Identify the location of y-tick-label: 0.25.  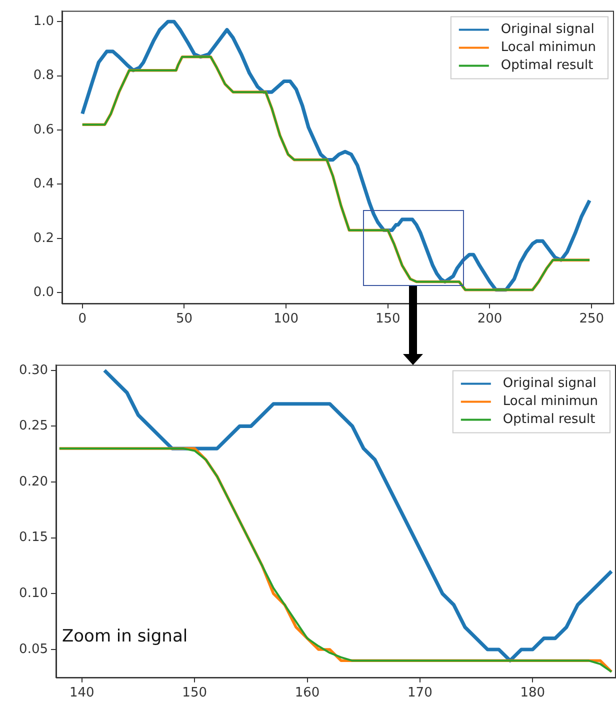
(33, 426).